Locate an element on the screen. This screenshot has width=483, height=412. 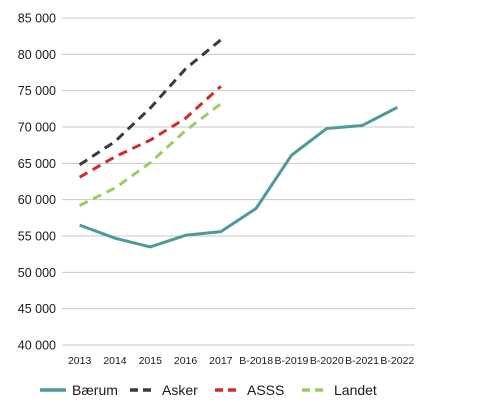
legend: Bærum Asker ASSS Landet is located at coordinates (208, 390).